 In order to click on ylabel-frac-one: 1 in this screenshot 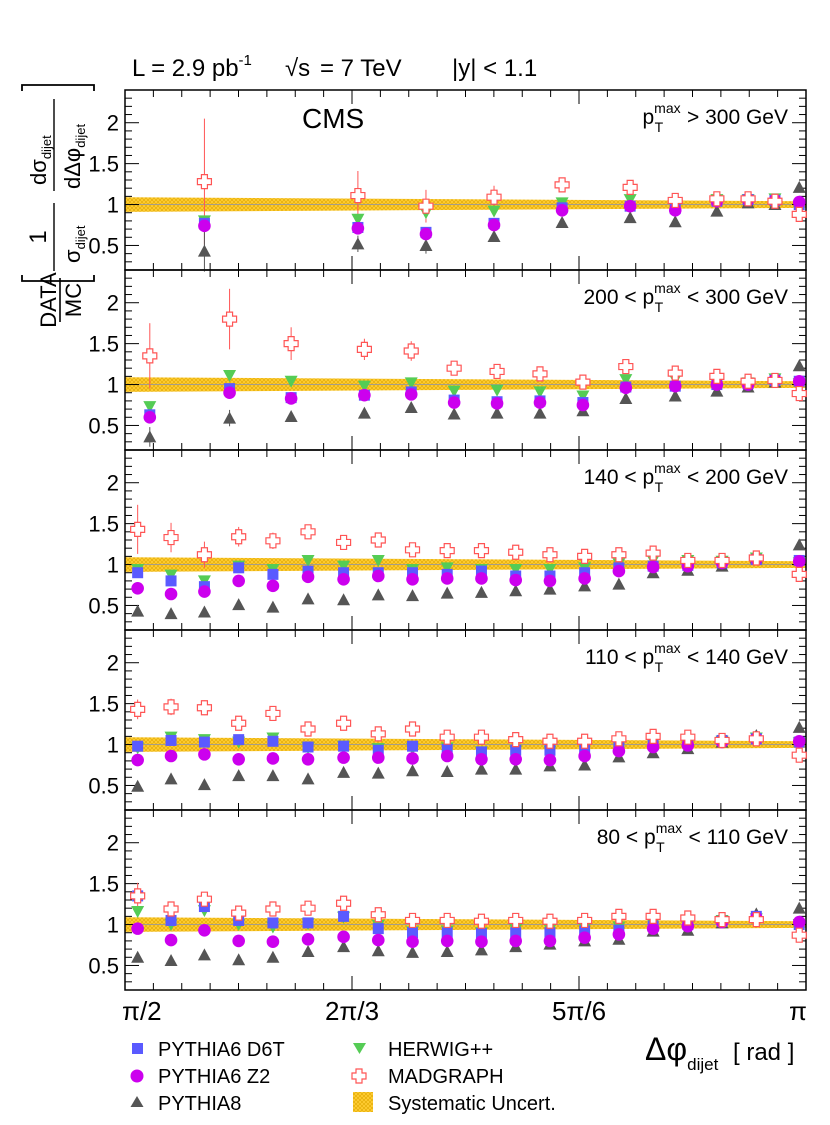, I will do `click(38, 236)`.